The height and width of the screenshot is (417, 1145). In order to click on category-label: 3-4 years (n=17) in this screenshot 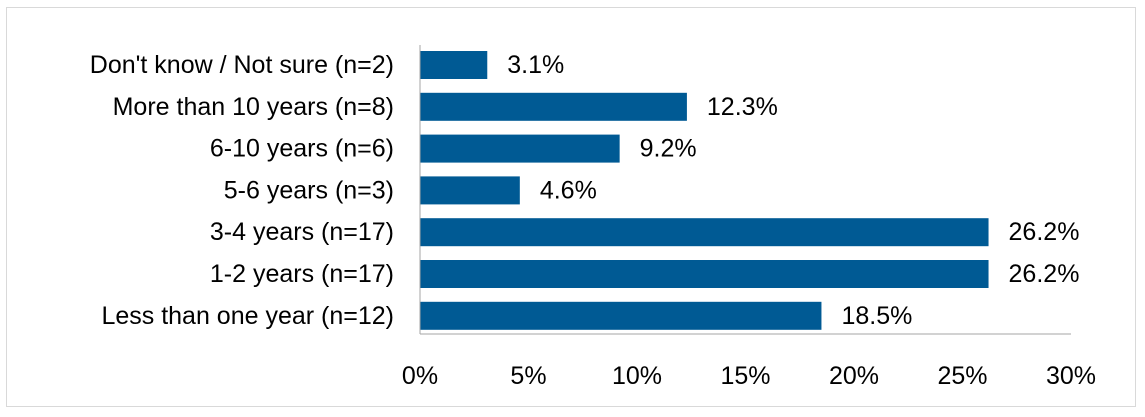, I will do `click(302, 232)`.